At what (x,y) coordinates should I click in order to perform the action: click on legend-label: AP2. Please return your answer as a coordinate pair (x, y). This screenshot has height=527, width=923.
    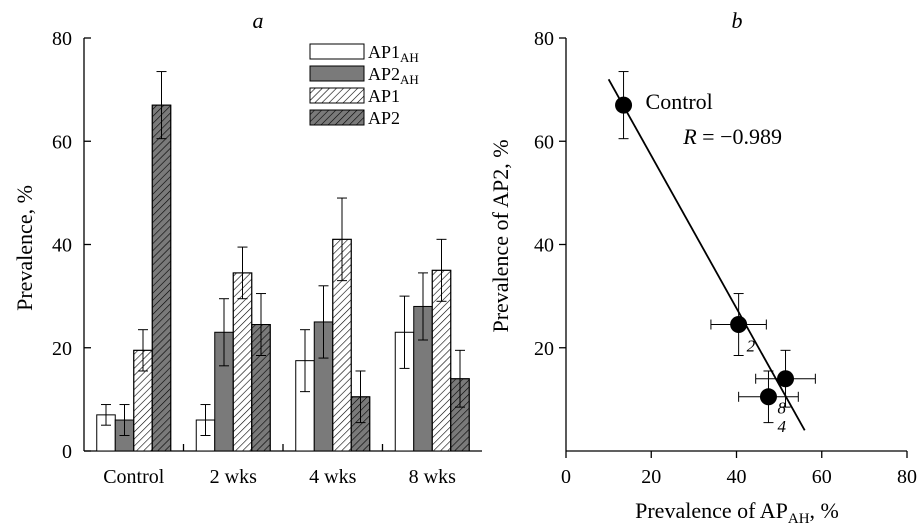
    Looking at the image, I should click on (384, 118).